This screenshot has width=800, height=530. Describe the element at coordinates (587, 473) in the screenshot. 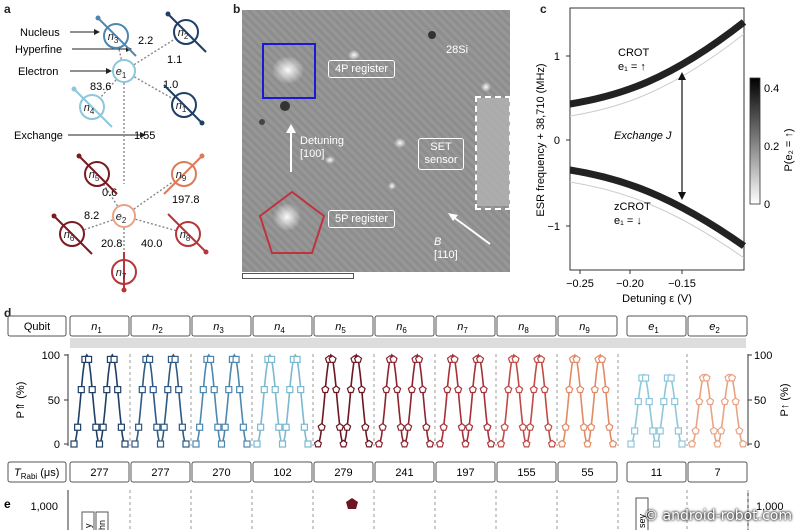

I see `trabi-value: 55` at that location.